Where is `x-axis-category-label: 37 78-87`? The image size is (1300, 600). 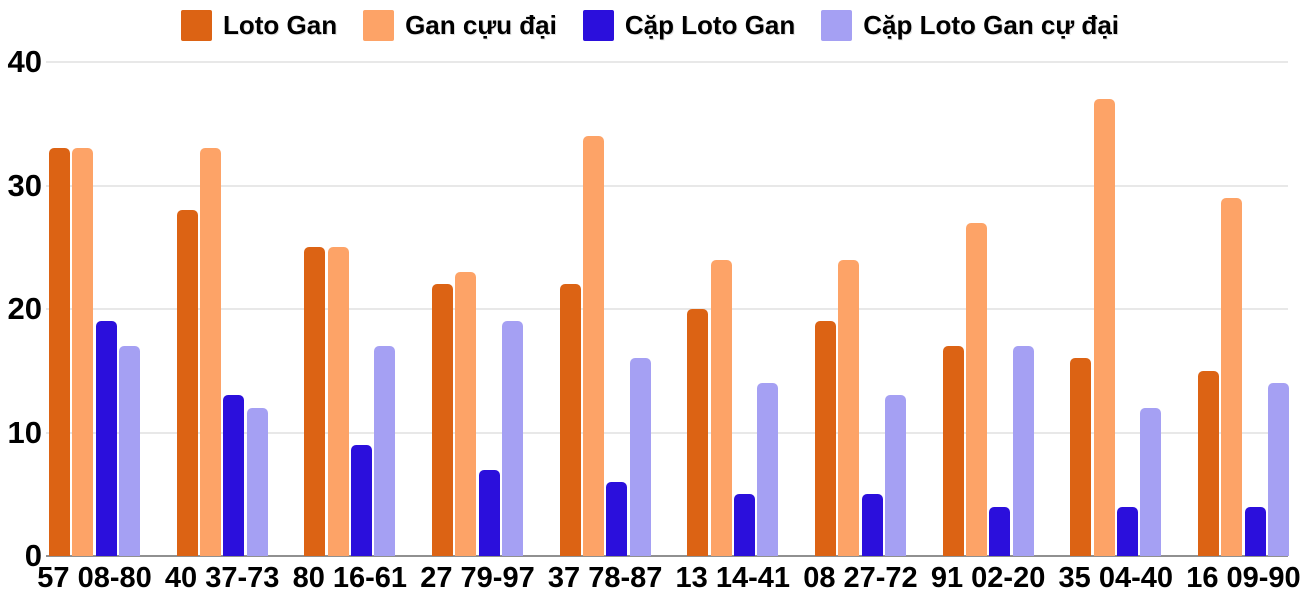
x-axis-category-label: 37 78-87 is located at coordinates (605, 578).